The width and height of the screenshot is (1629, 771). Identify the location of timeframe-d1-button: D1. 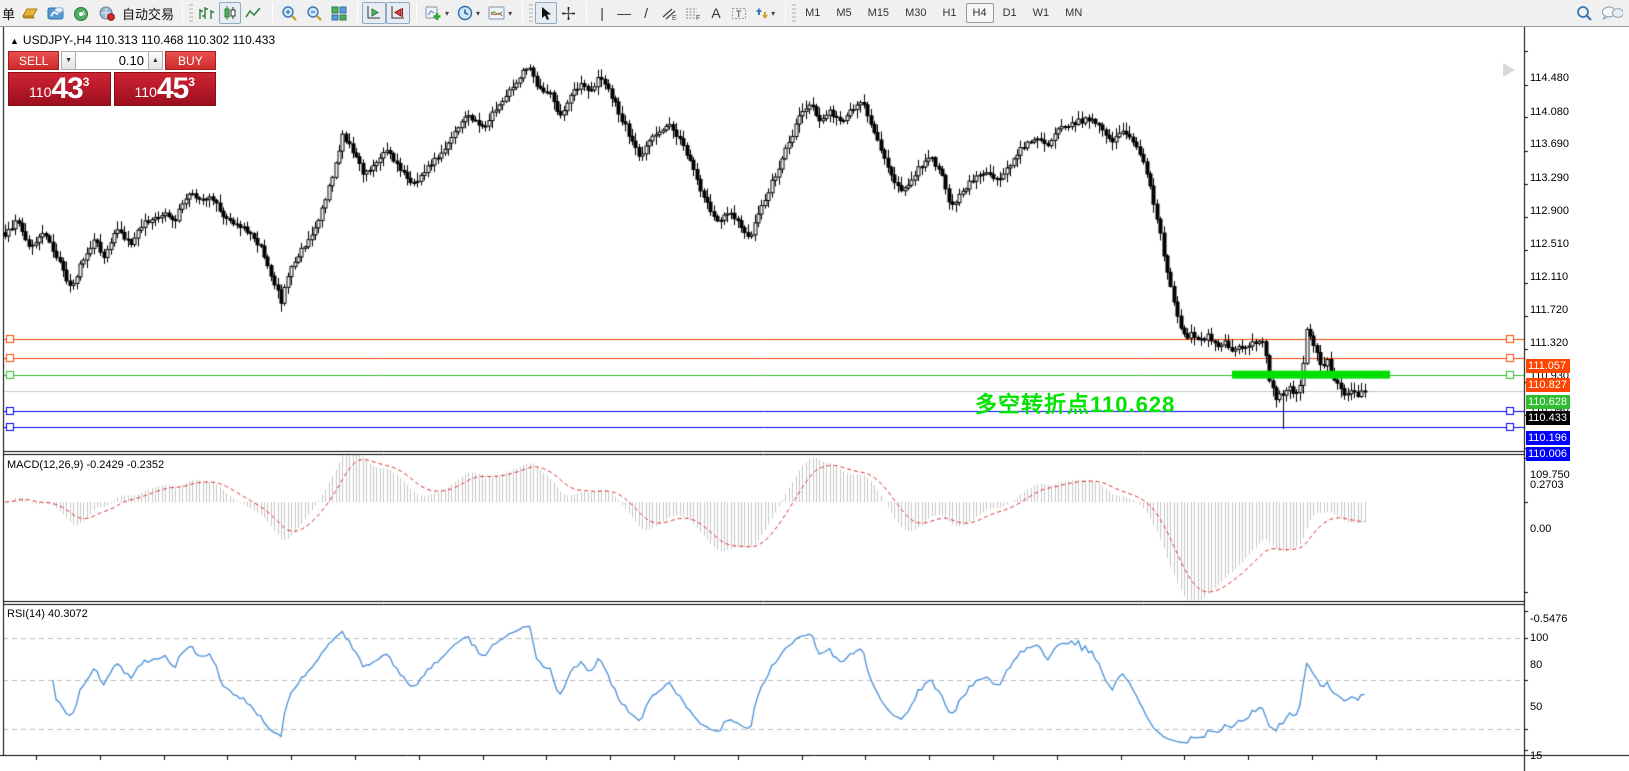
(1009, 13).